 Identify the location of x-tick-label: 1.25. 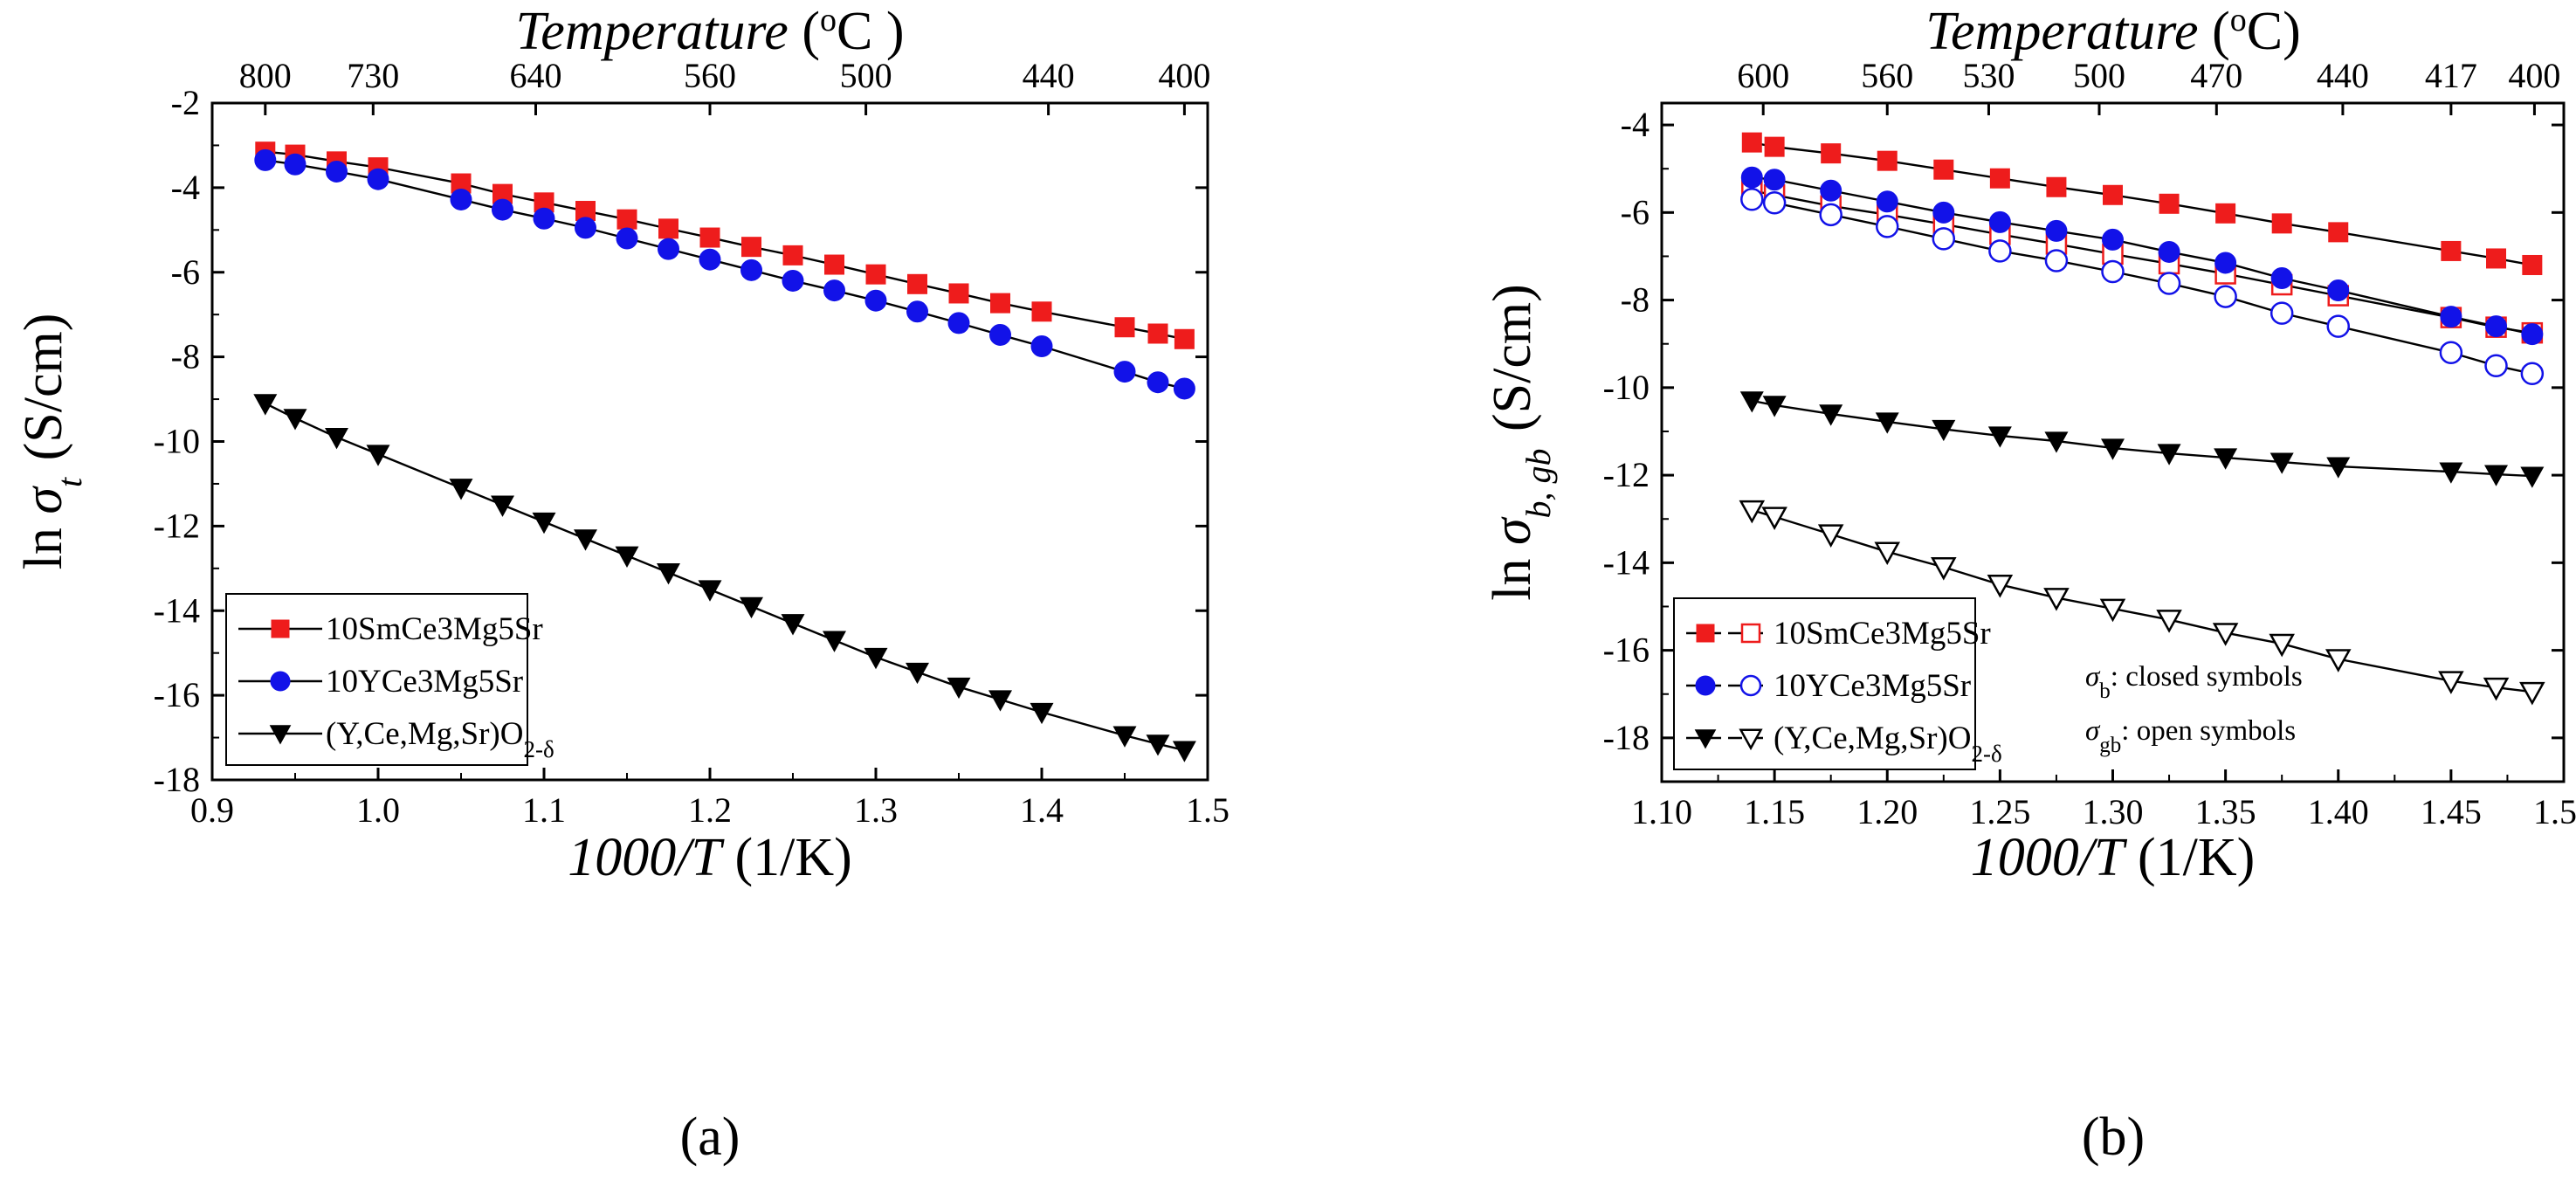
(1999, 811).